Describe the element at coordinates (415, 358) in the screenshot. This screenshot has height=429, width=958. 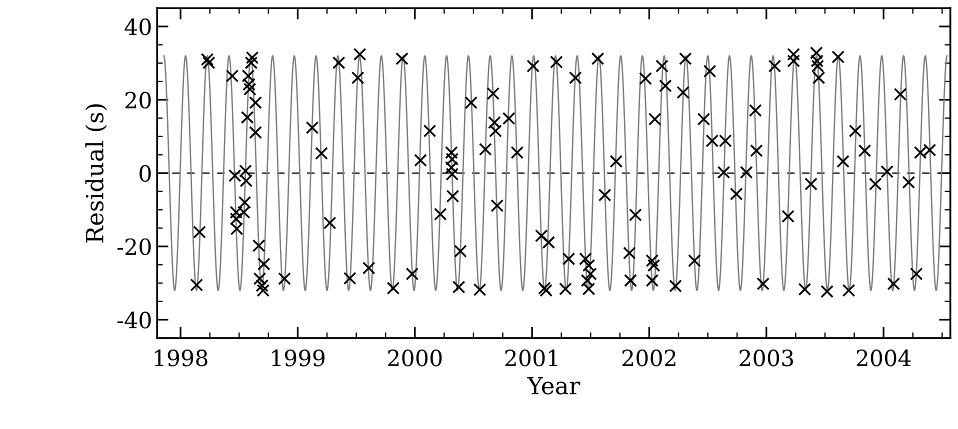
I see `x-tick-label: 2000` at that location.